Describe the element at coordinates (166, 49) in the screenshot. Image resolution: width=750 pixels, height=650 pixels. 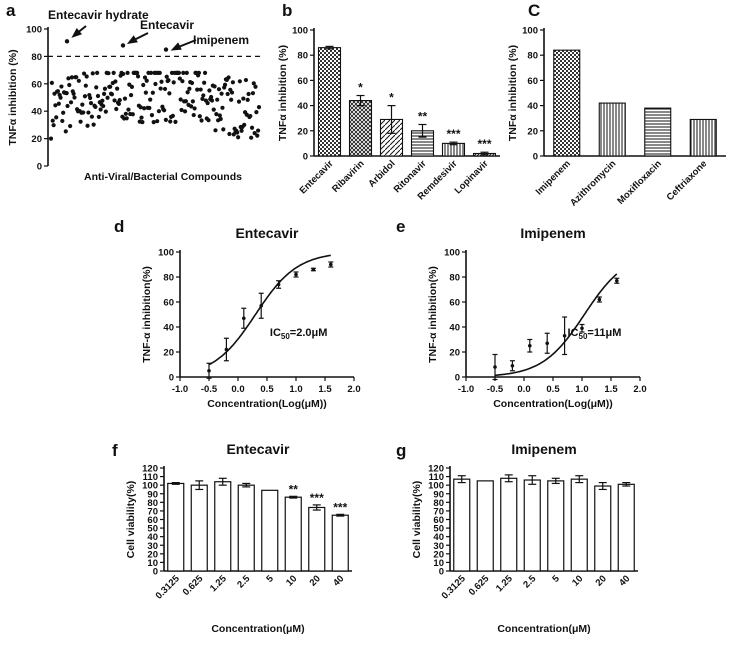
I see `hit-point` at that location.